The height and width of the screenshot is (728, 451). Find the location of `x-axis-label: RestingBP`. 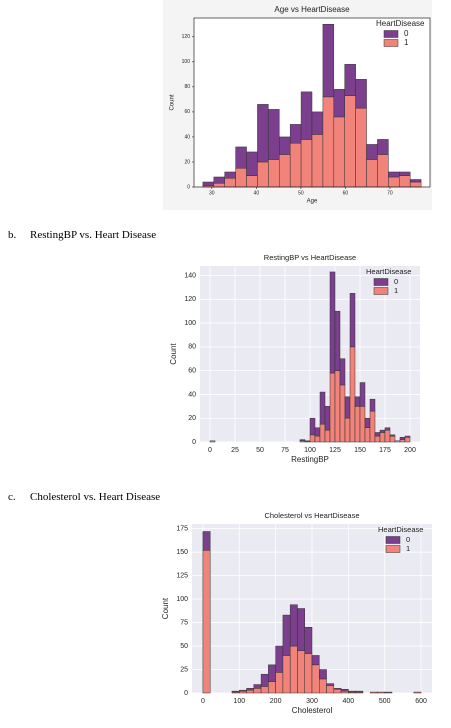

x-axis-label: RestingBP is located at coordinates (310, 459).